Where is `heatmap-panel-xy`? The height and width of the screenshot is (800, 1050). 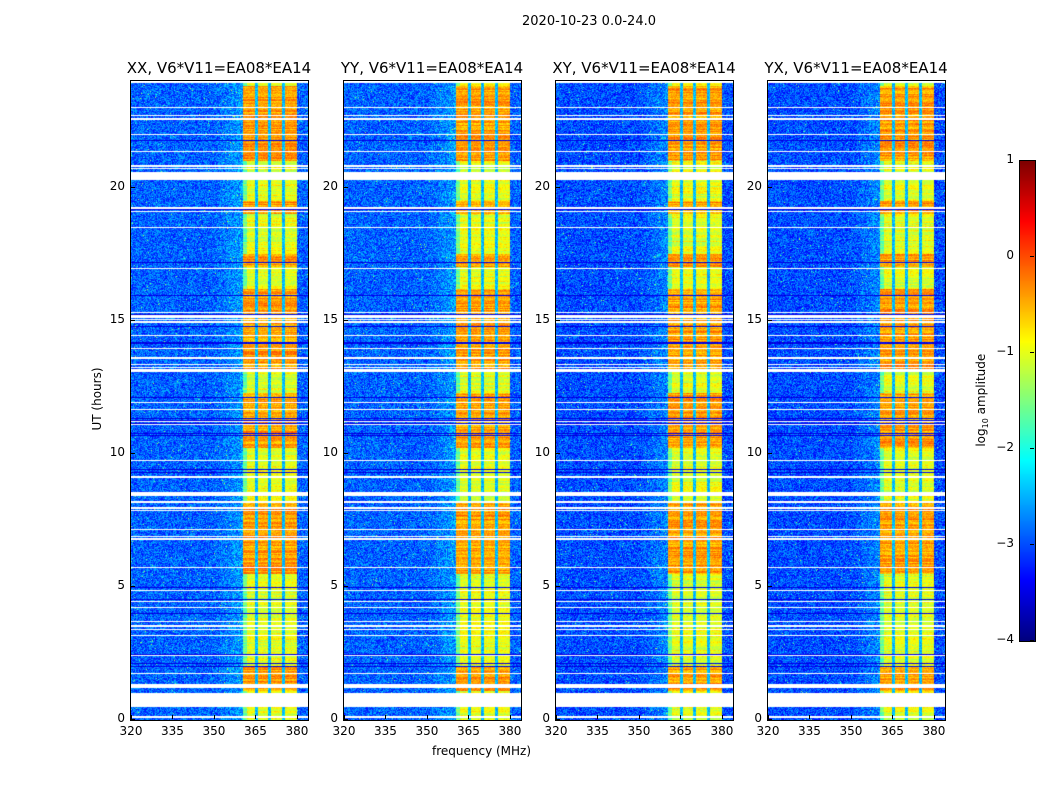
heatmap-panel-xy is located at coordinates (644, 400).